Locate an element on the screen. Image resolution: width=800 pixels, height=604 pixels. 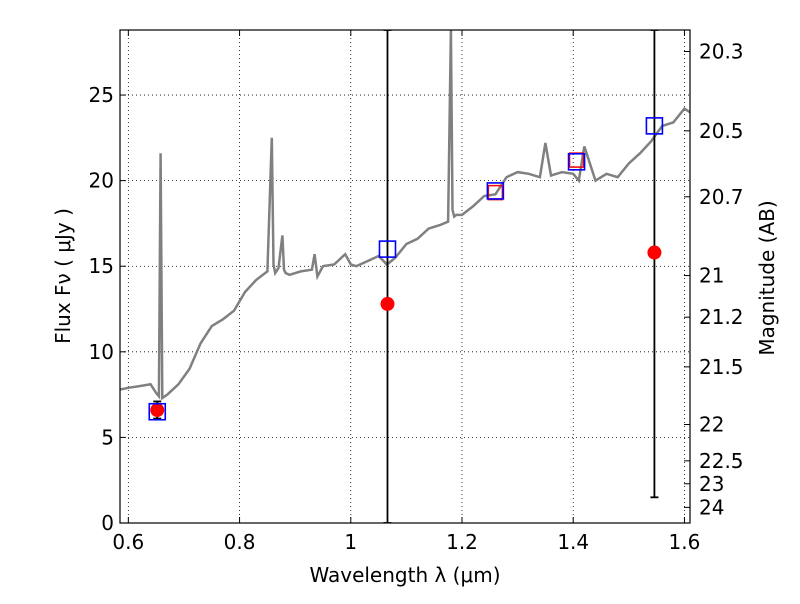
x-tick-label: 0.6 is located at coordinates (128, 542).